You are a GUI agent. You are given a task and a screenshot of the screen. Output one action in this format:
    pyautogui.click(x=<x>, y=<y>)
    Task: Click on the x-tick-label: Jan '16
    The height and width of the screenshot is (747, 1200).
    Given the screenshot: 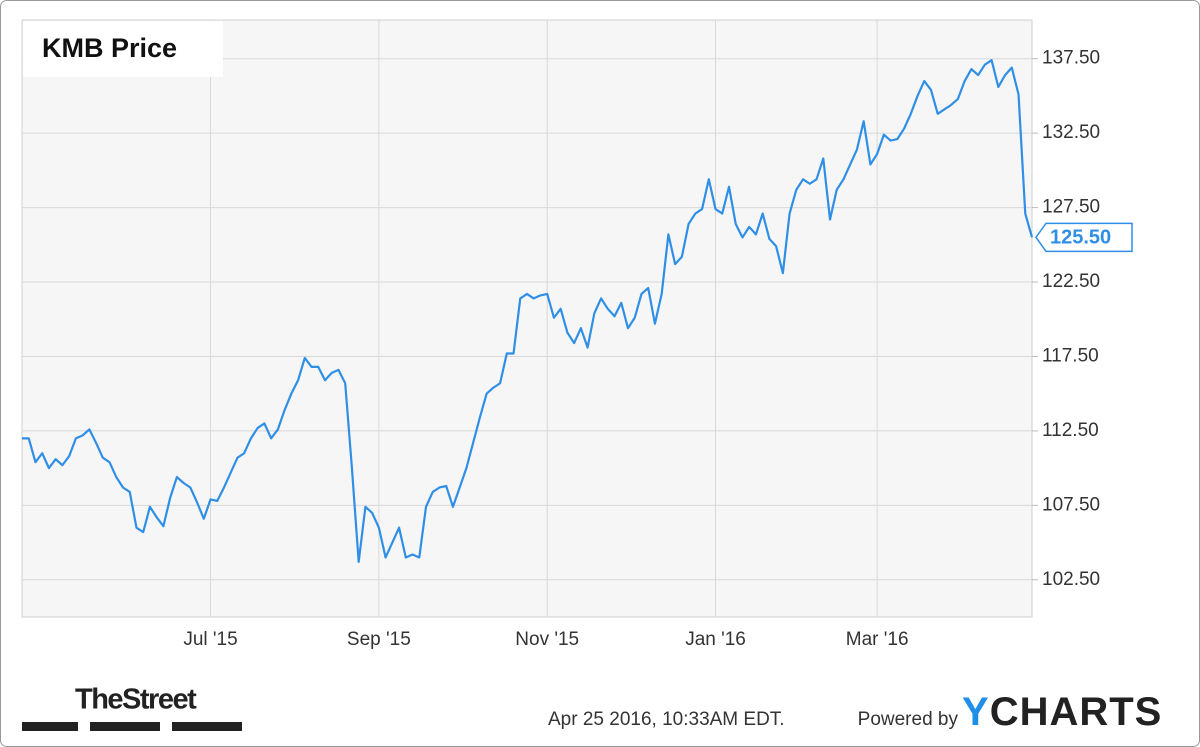 What is the action you would take?
    pyautogui.click(x=715, y=639)
    